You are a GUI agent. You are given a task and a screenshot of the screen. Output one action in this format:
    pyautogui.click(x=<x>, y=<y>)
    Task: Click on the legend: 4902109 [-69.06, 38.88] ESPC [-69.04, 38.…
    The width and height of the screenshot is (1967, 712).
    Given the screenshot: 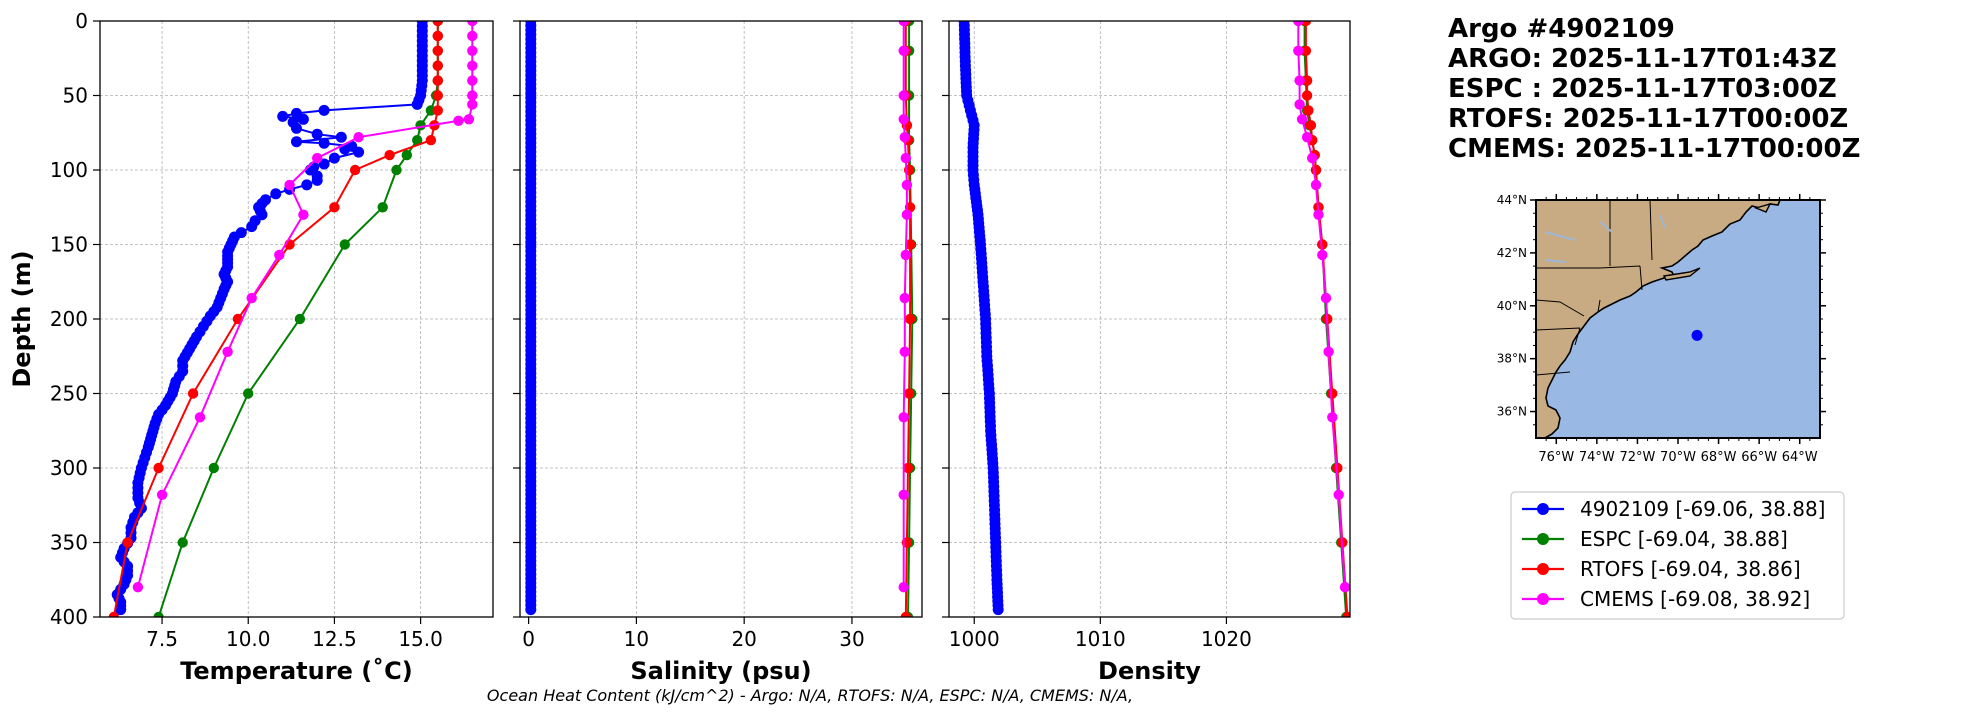 What is the action you would take?
    pyautogui.click(x=1677, y=555)
    